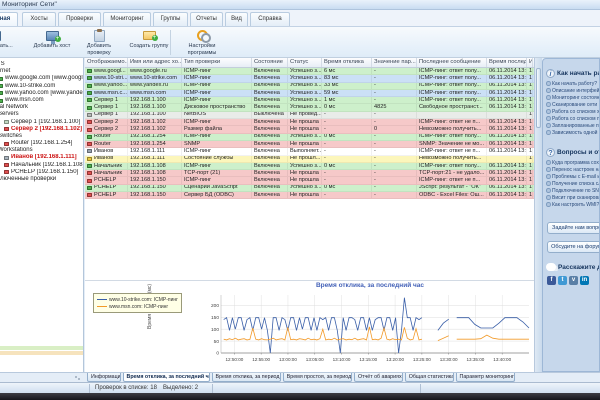 The image size is (600, 400). What do you see at coordinates (41, 71) in the screenshot?
I see `tree-item: Internet` at bounding box center [41, 71].